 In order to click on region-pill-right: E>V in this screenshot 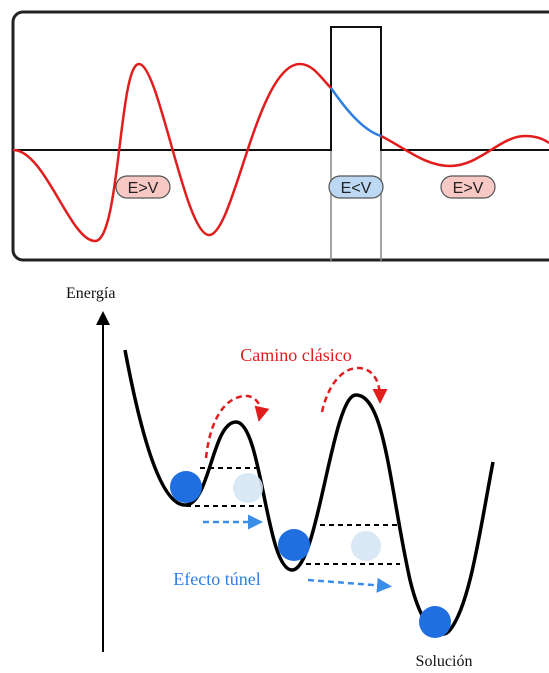, I will do `click(468, 187)`.